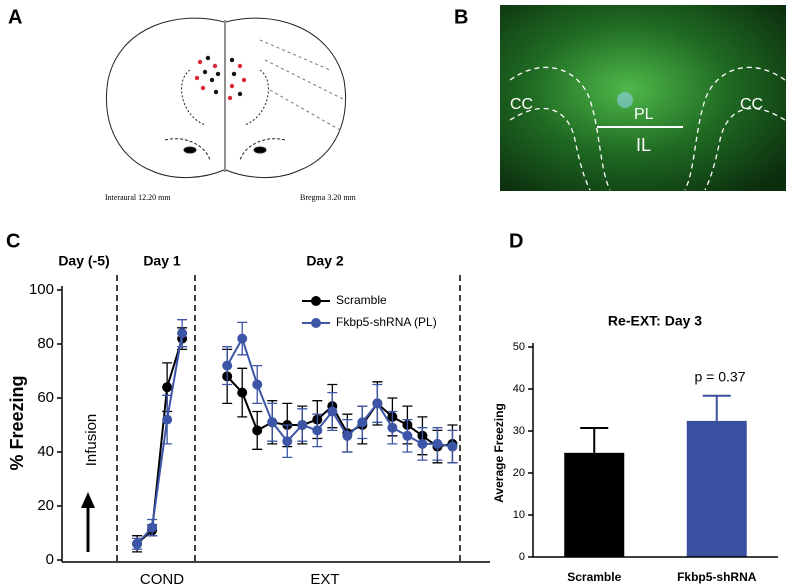 The height and width of the screenshot is (588, 800). Describe the element at coordinates (461, 17) in the screenshot. I see `panel-label: B` at that location.